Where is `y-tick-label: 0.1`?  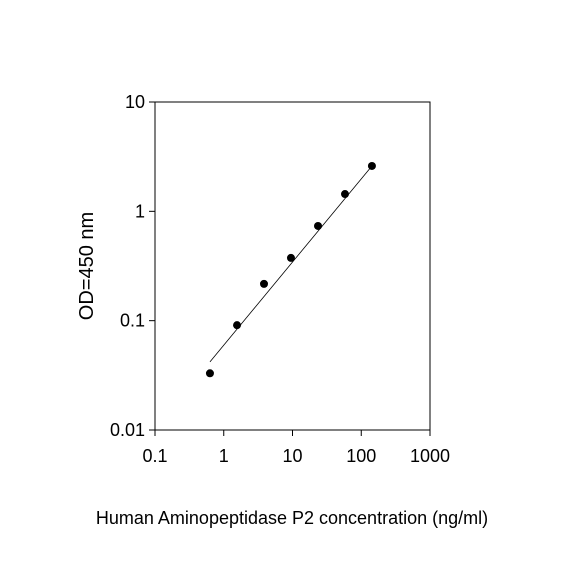
y-tick-label: 0.1 is located at coordinates (132, 321).